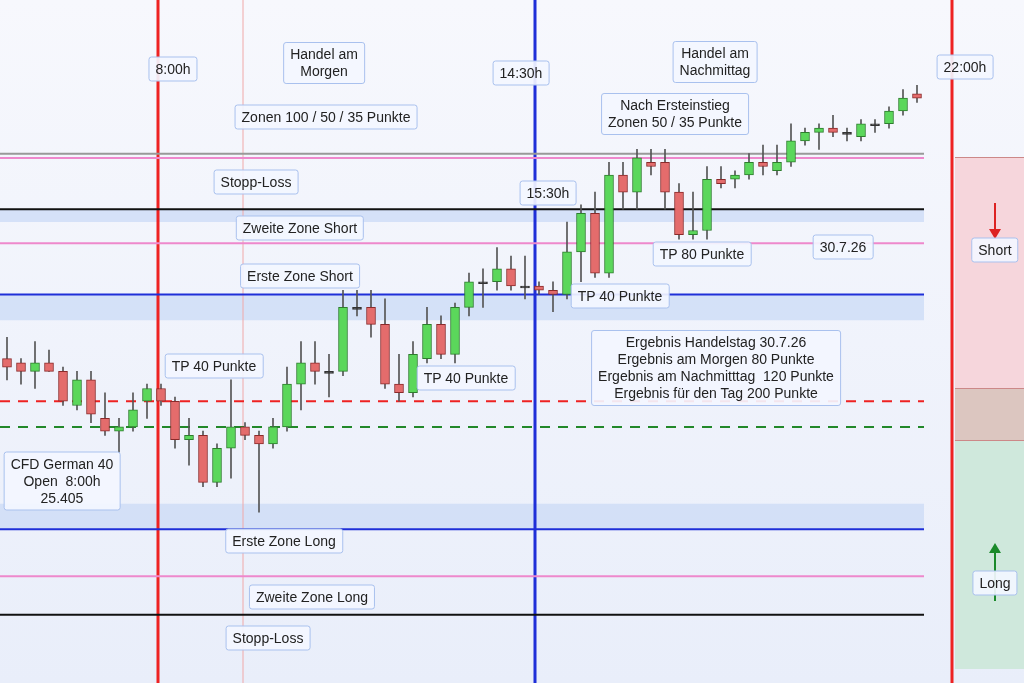  What do you see at coordinates (284, 541) in the screenshot?
I see `text: Erste Zone Long` at bounding box center [284, 541].